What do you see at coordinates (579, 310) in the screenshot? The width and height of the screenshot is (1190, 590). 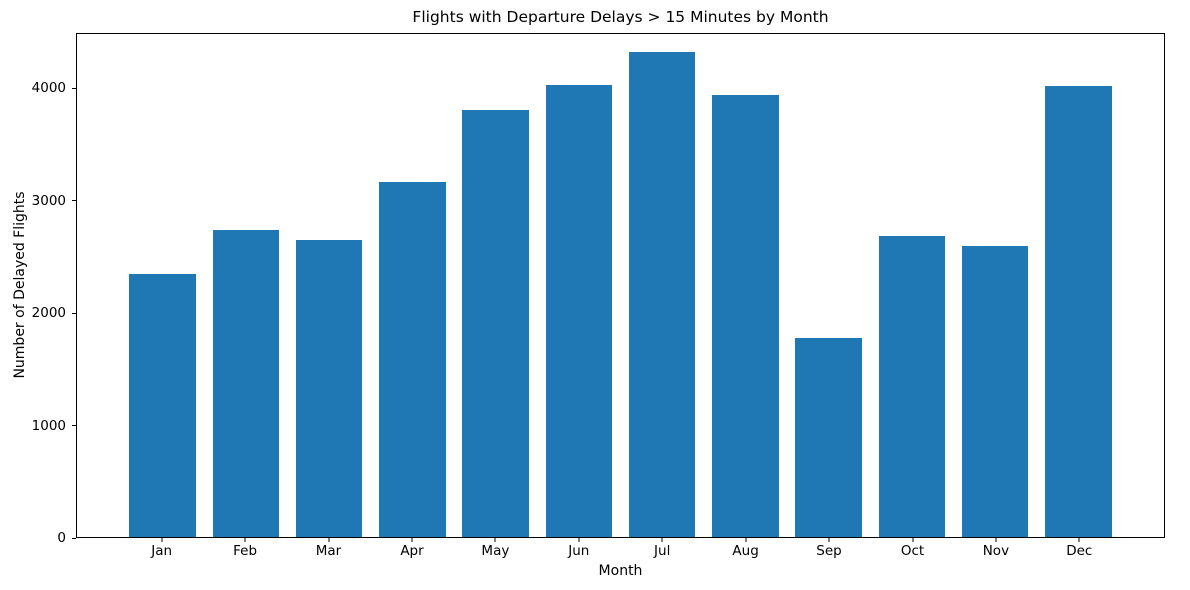 I see `bar-jun` at bounding box center [579, 310].